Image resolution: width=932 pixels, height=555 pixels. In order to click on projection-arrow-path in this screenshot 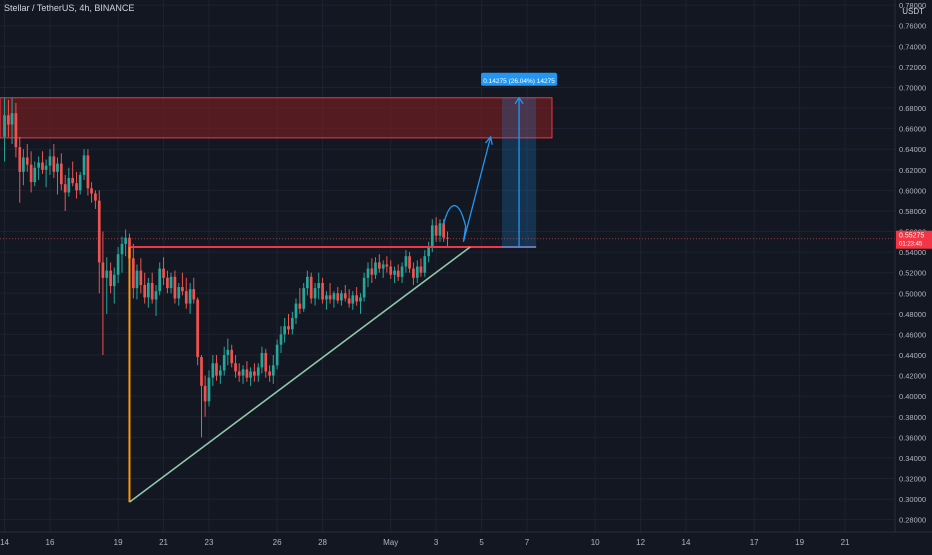, I will do `click(467, 189)`.